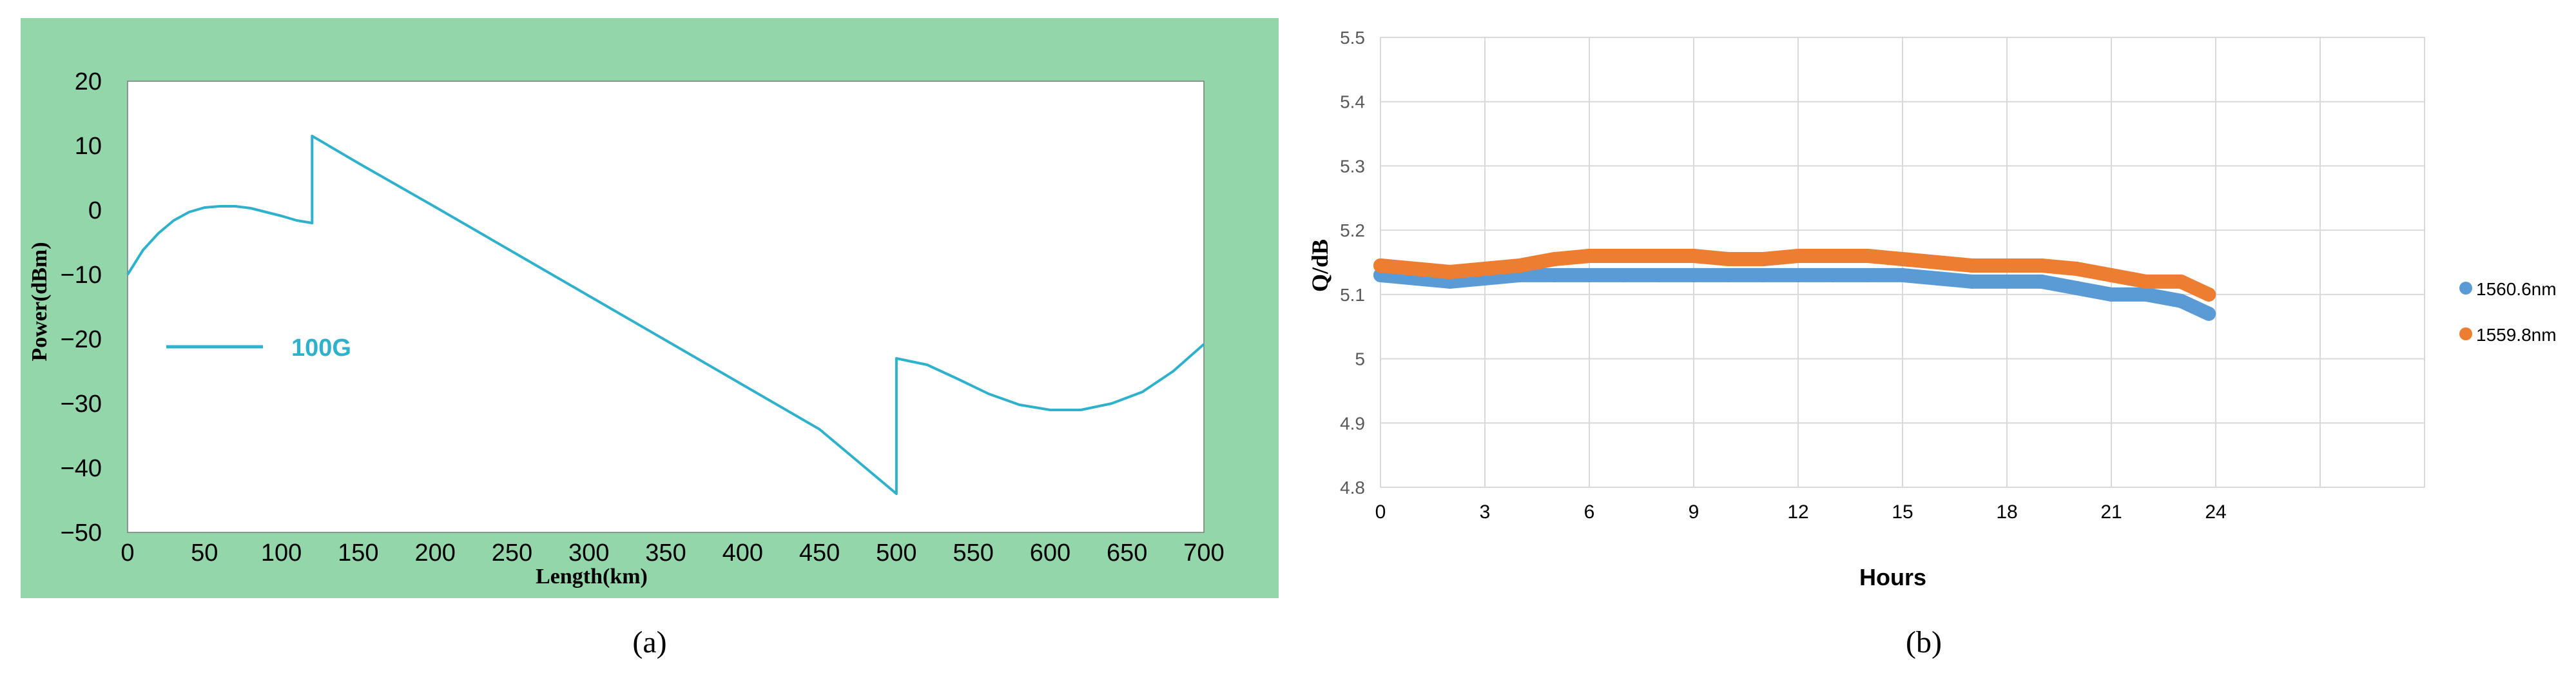  Describe the element at coordinates (1797, 512) in the screenshot. I see `panel-b-x-tick-label: 12` at that location.